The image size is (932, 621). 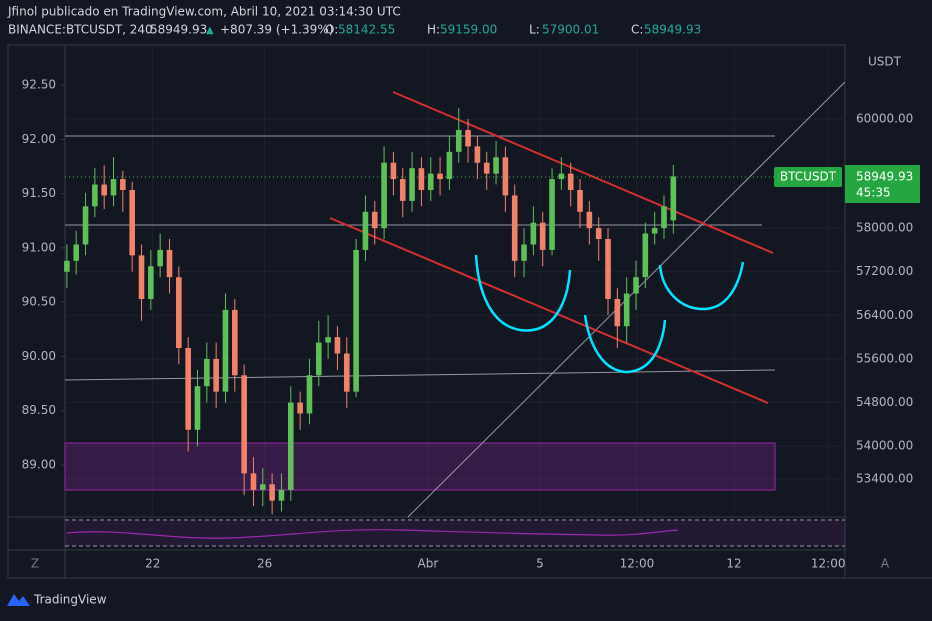 What do you see at coordinates (264, 564) in the screenshot?
I see `x-tick-label: 26` at bounding box center [264, 564].